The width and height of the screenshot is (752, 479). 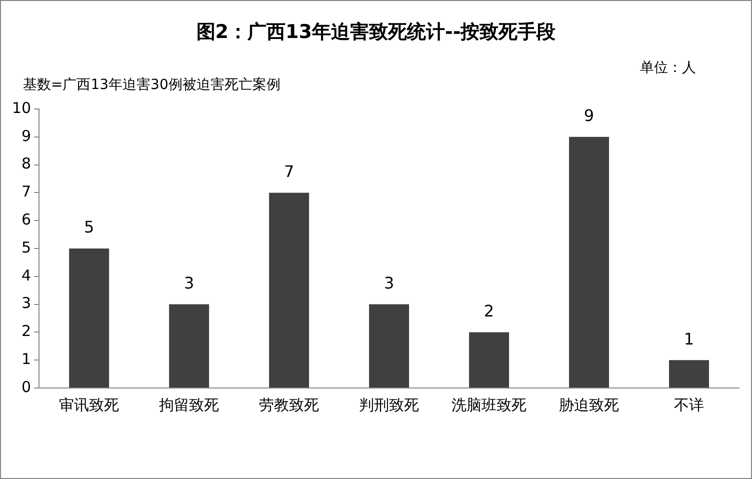 I want to click on data-label: 2, so click(x=489, y=310).